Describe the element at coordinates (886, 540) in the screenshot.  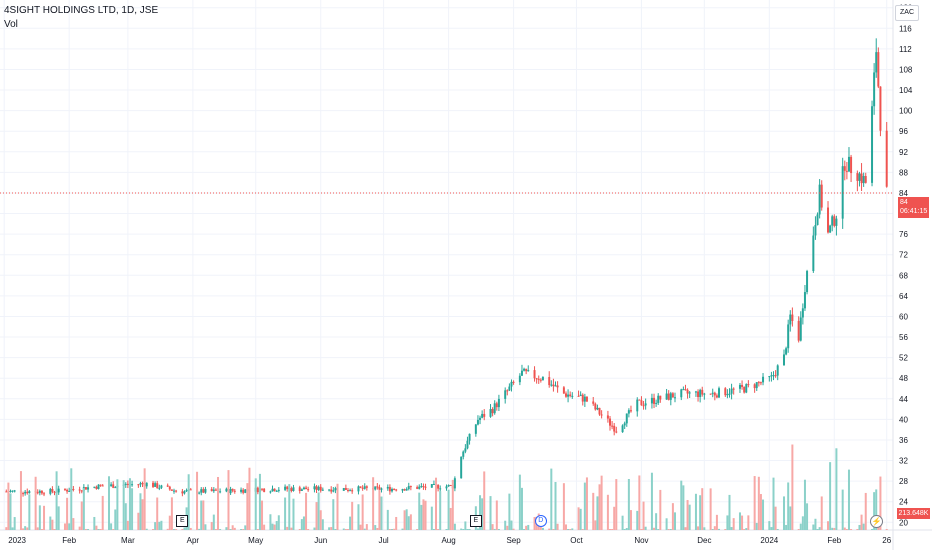
I see `x-tick-label: 26` at that location.